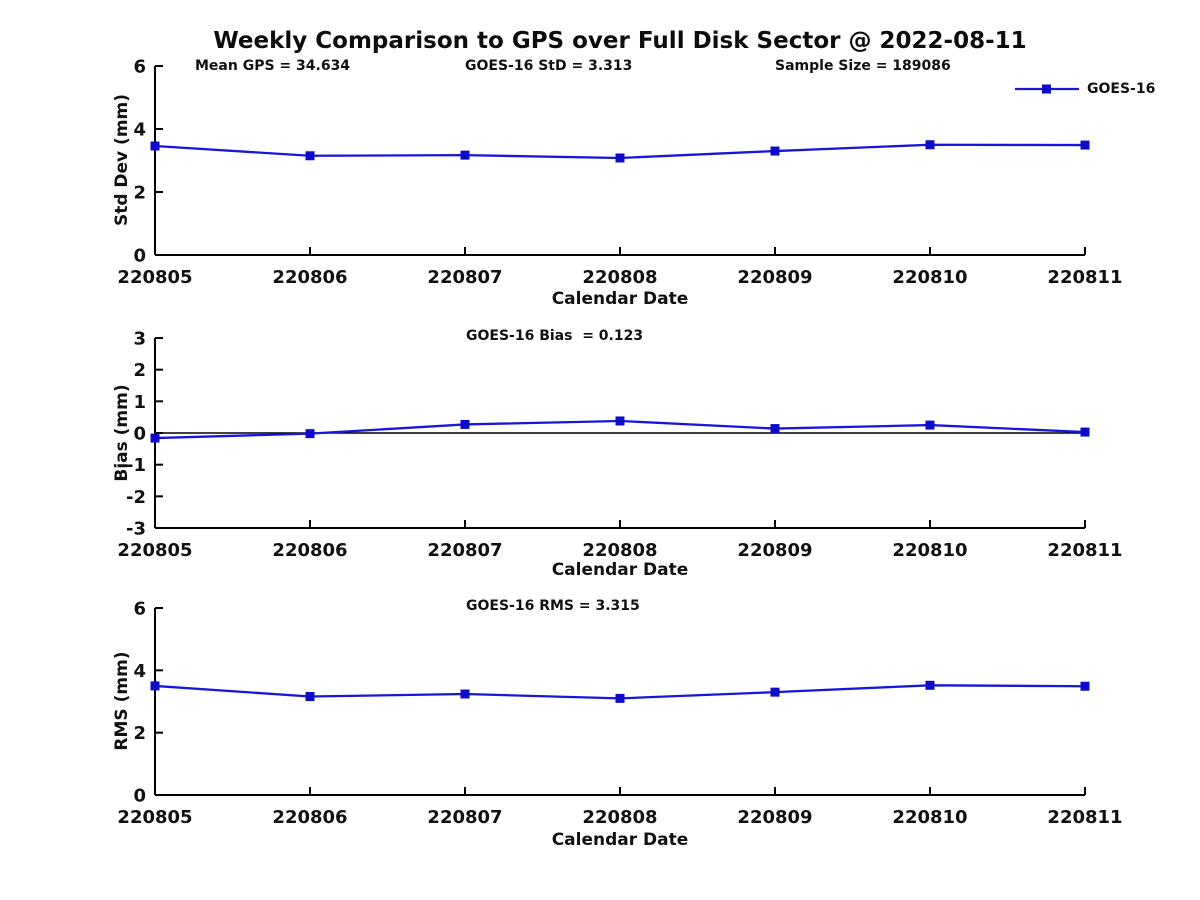 The image size is (1200, 900). I want to click on ylabel-std-dev: Std Dev (mm), so click(122, 160).